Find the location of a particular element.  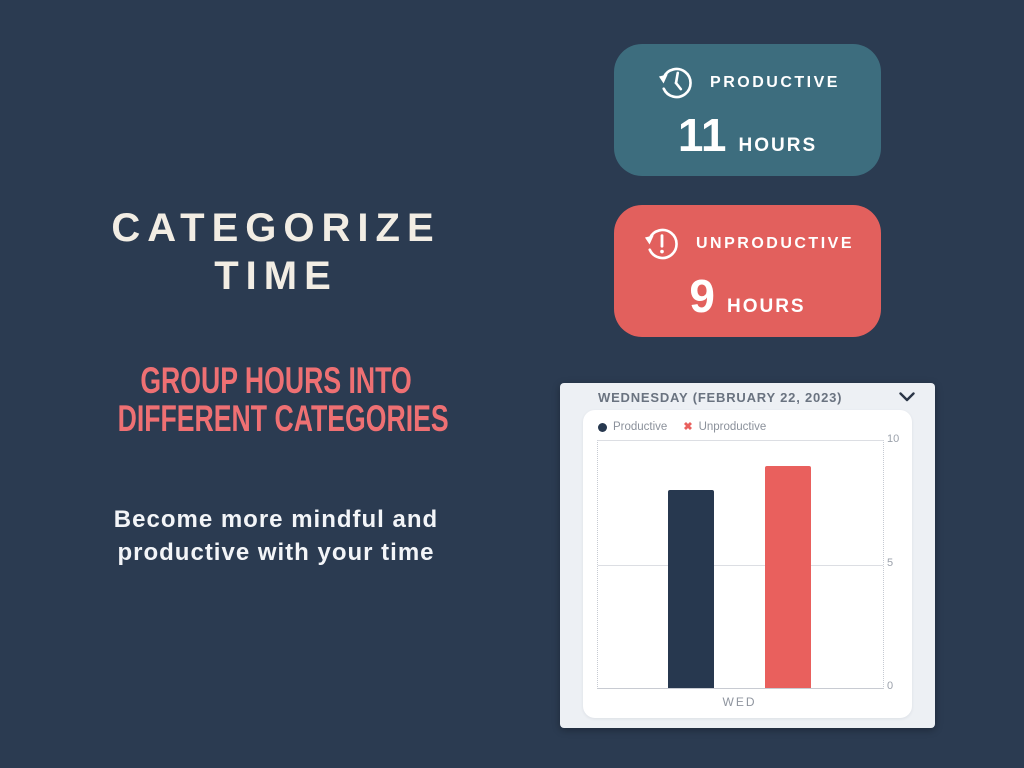

unproductive-value-row: 9 HOURS is located at coordinates (747, 296).